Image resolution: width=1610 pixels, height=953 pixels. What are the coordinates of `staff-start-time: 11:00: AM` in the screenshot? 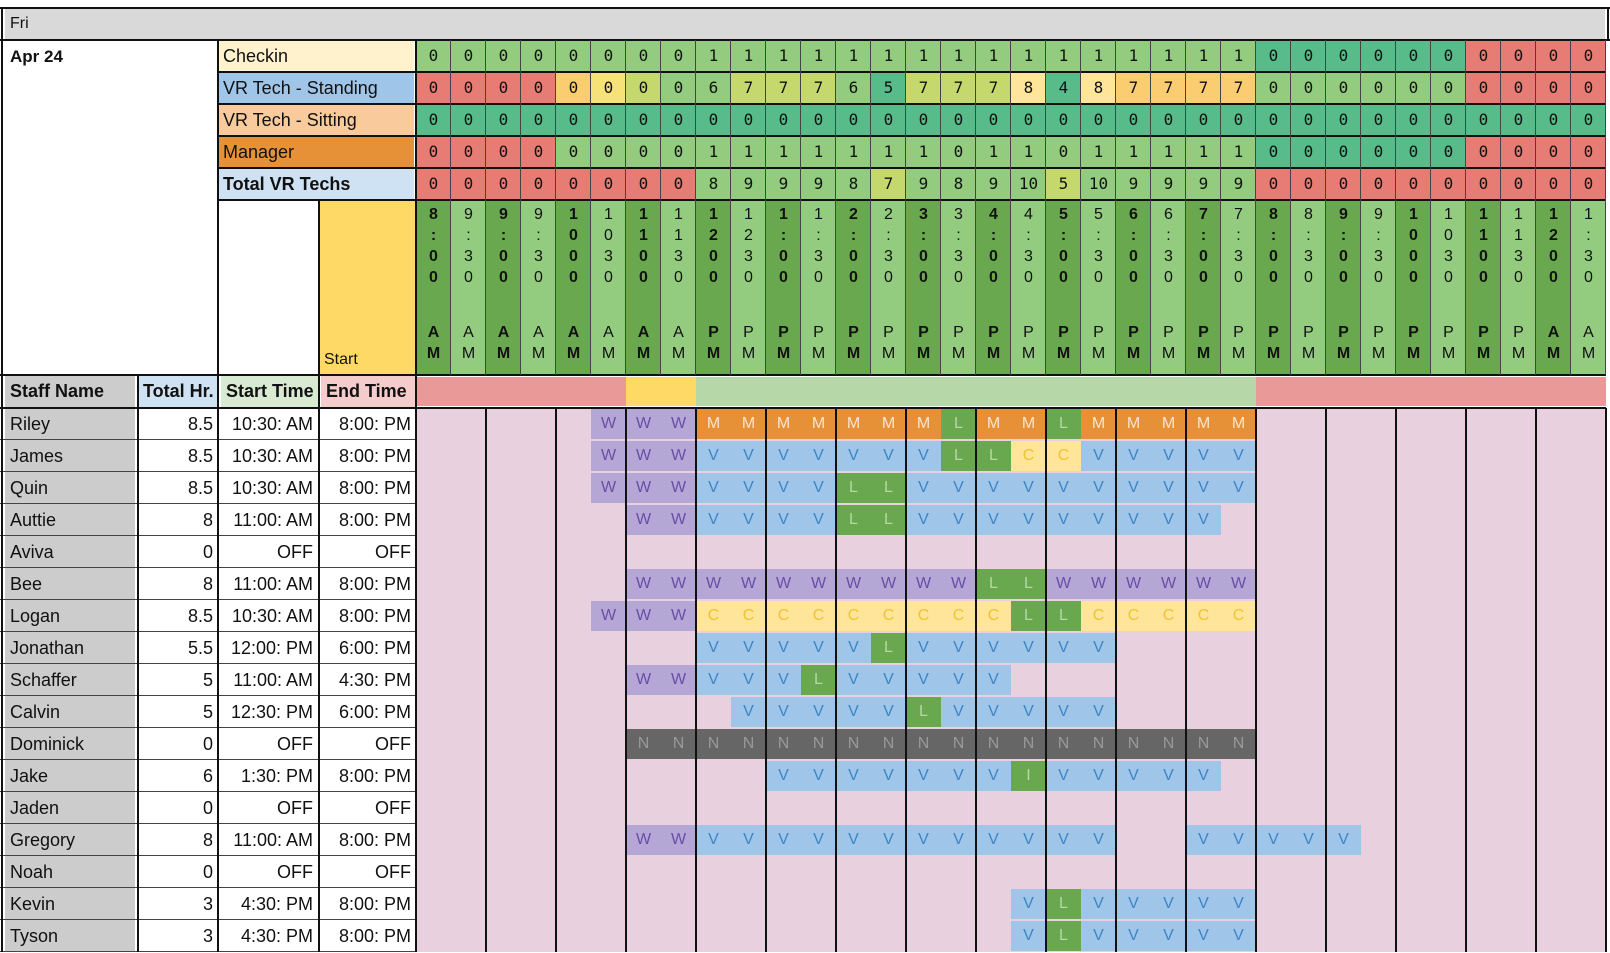 It's located at (273, 680).